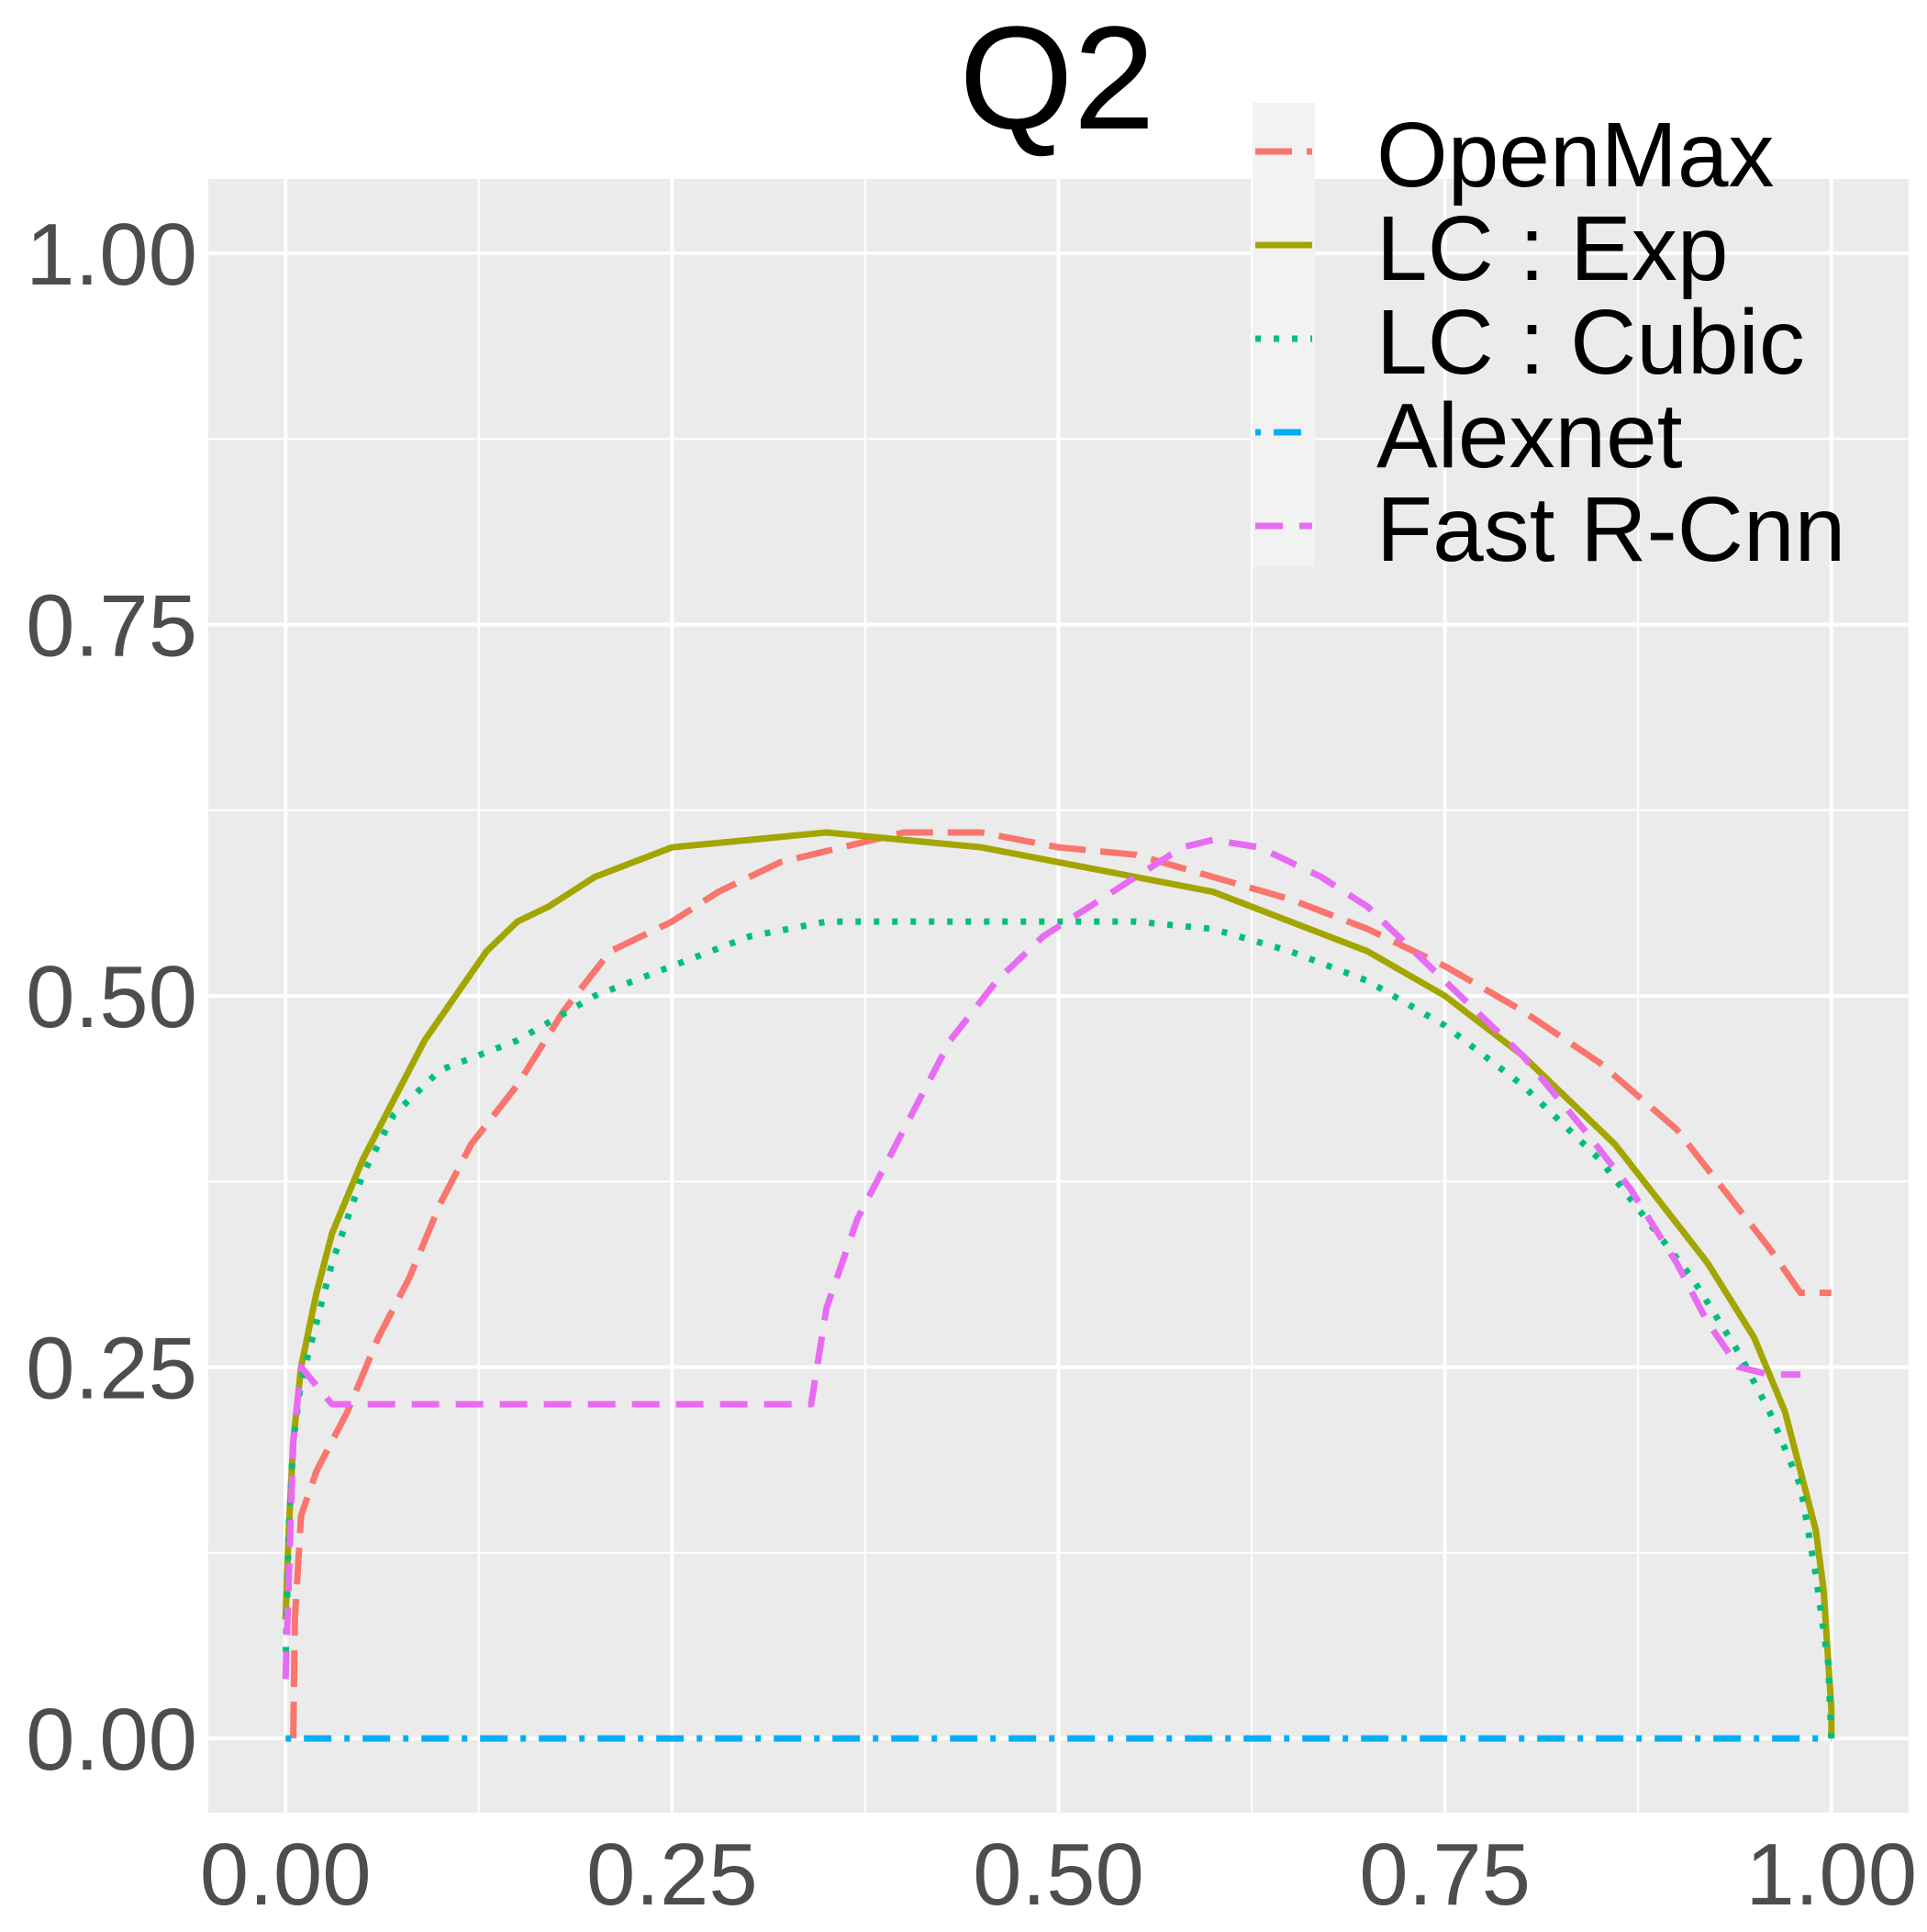 The height and width of the screenshot is (1932, 1927). I want to click on legend-label-0: OpenMax, so click(1575, 155).